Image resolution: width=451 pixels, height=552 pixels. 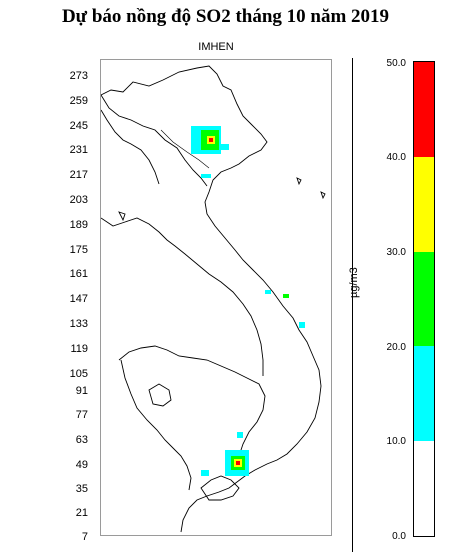 What do you see at coordinates (156, 425) in the screenshot?
I see `border-south` at bounding box center [156, 425].